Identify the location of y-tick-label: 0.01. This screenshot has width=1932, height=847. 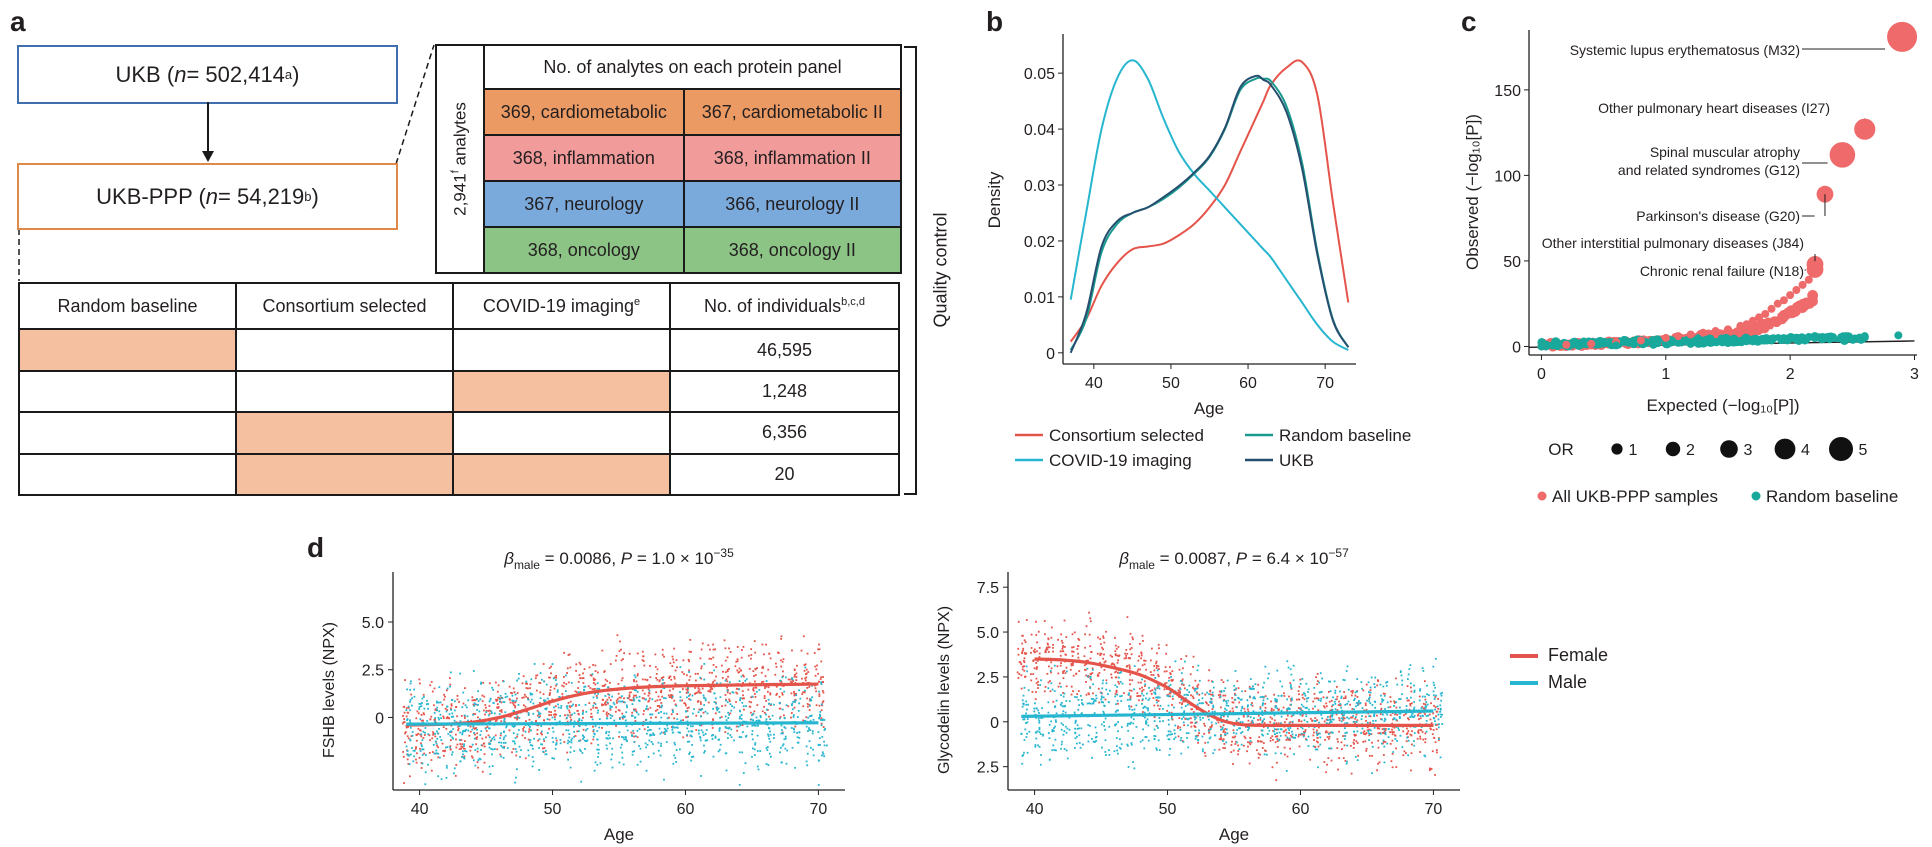
(1039, 298).